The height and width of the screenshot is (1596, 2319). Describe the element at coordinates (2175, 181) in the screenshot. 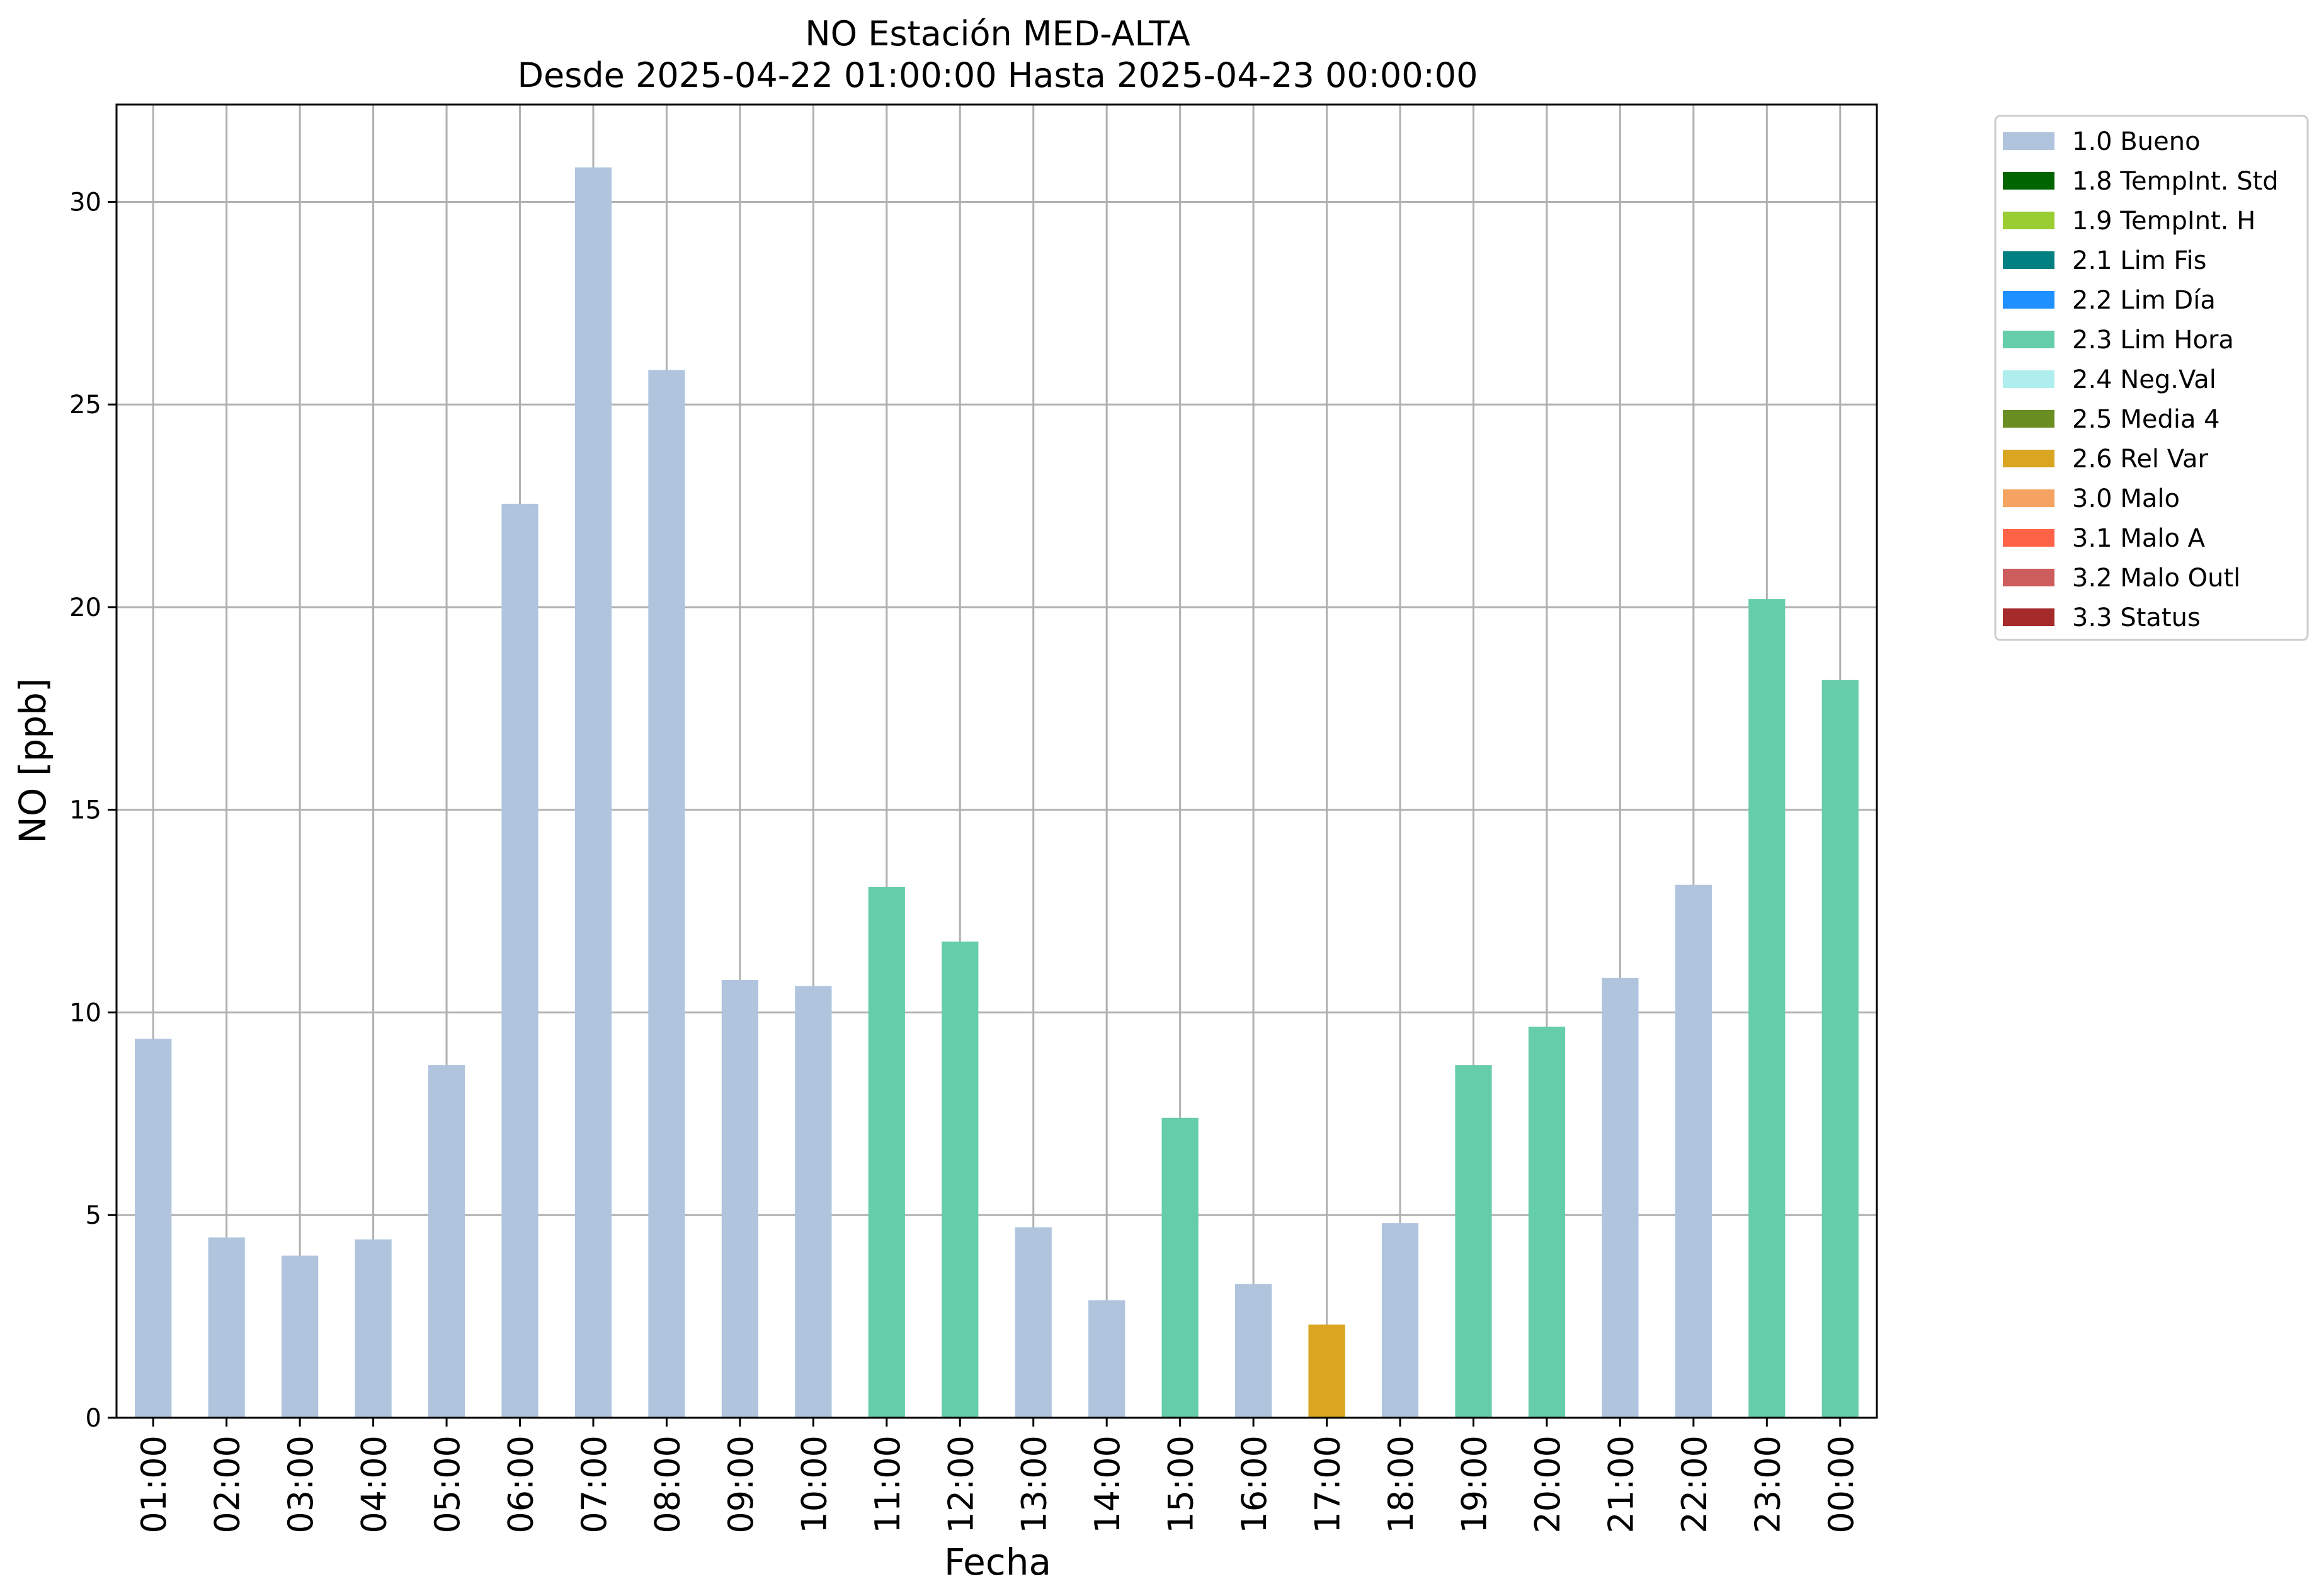

I see `legend-label: 1.8 TempInt. Std` at that location.